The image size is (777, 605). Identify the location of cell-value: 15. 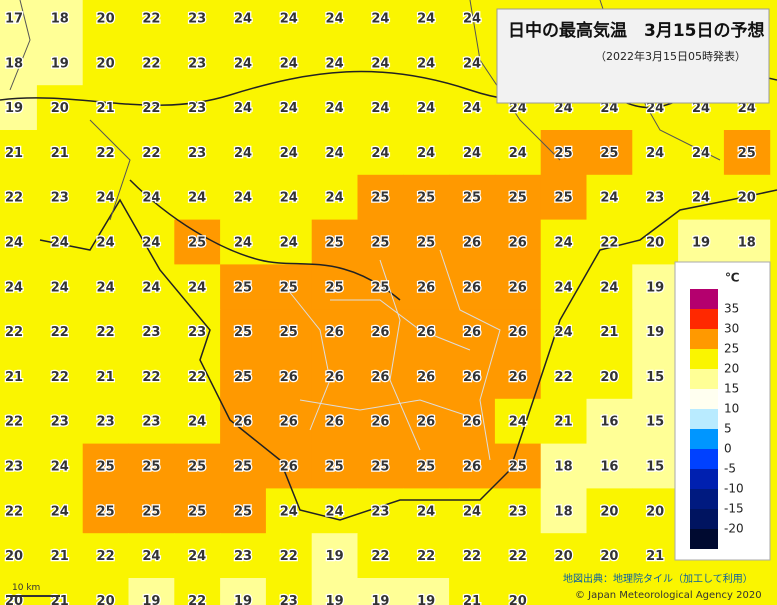
(655, 377).